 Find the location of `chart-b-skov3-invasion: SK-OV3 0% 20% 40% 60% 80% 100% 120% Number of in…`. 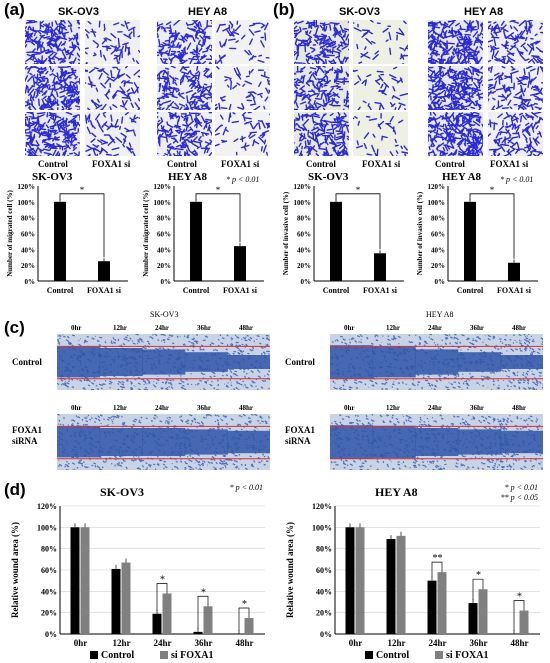

chart-b-skov3-invasion: SK-OV3 0% 20% 40% 60% 80% 100% 120% Number of in… is located at coordinates (343, 233).